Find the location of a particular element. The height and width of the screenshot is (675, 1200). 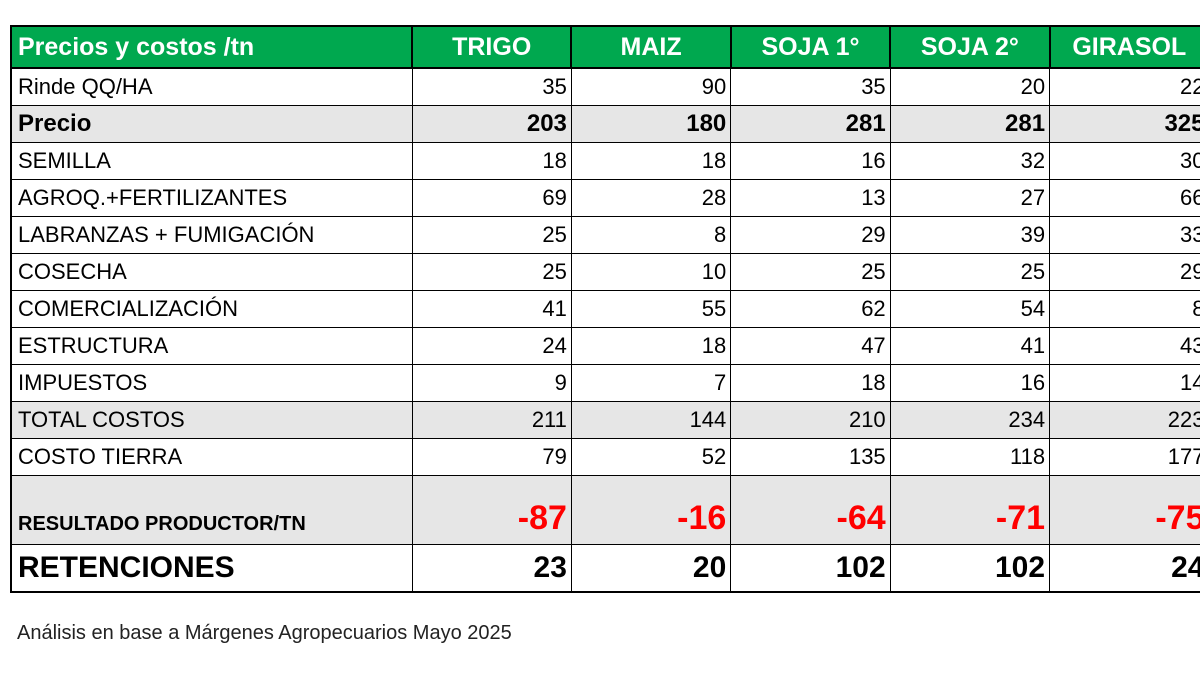

header-girasol: GIRASOL is located at coordinates (1124, 47).